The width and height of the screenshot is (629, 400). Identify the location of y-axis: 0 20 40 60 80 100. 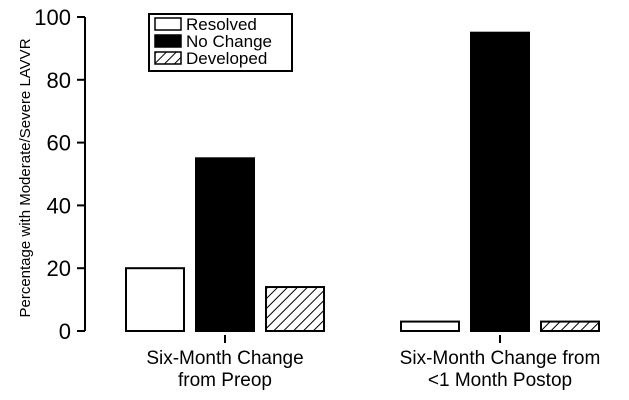
(60, 174).